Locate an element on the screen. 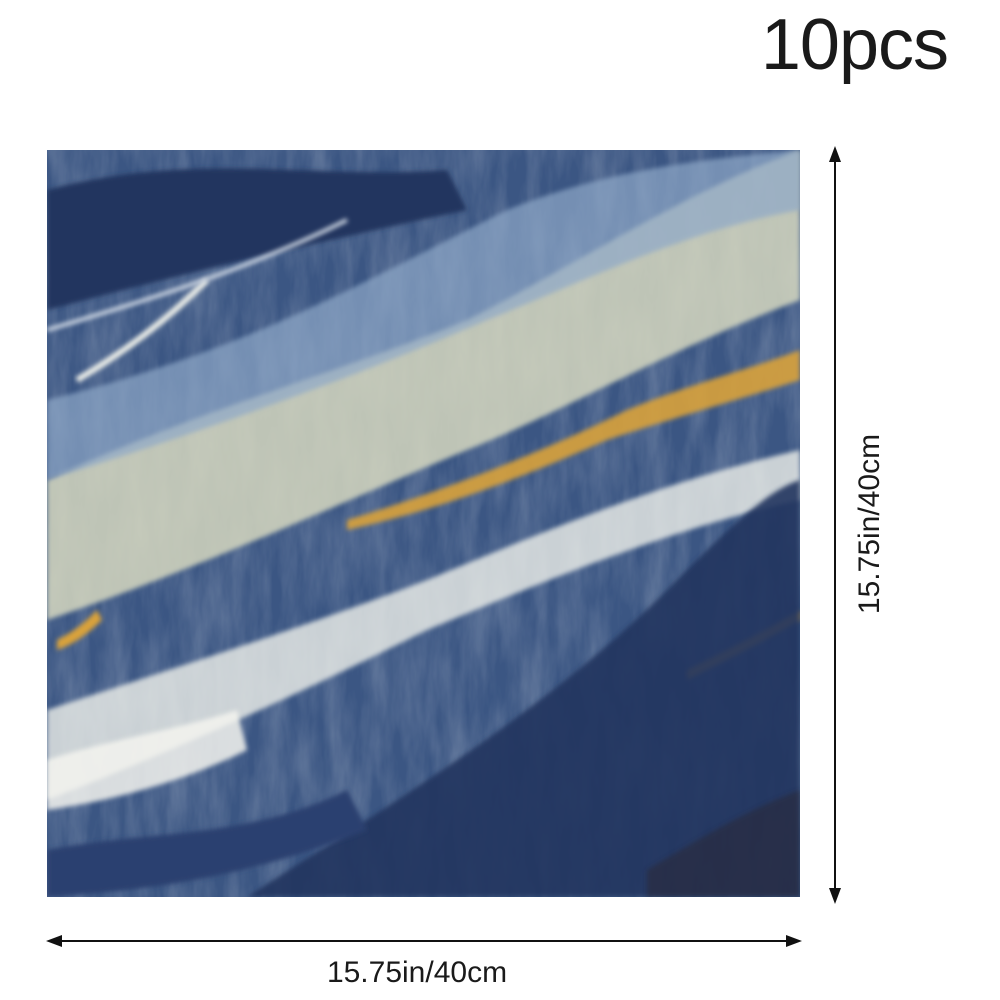 Image resolution: width=1000 pixels, height=1000 pixels. arrow-up-icon is located at coordinates (835, 154).